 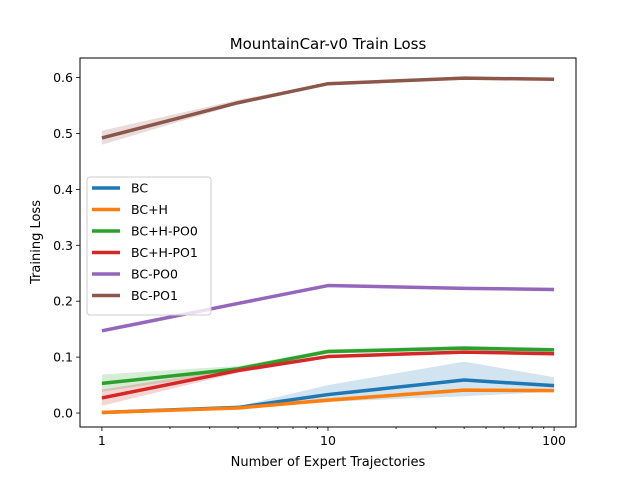 What do you see at coordinates (328, 44) in the screenshot?
I see `chart-title: MountainCar-v0 Train Loss` at bounding box center [328, 44].